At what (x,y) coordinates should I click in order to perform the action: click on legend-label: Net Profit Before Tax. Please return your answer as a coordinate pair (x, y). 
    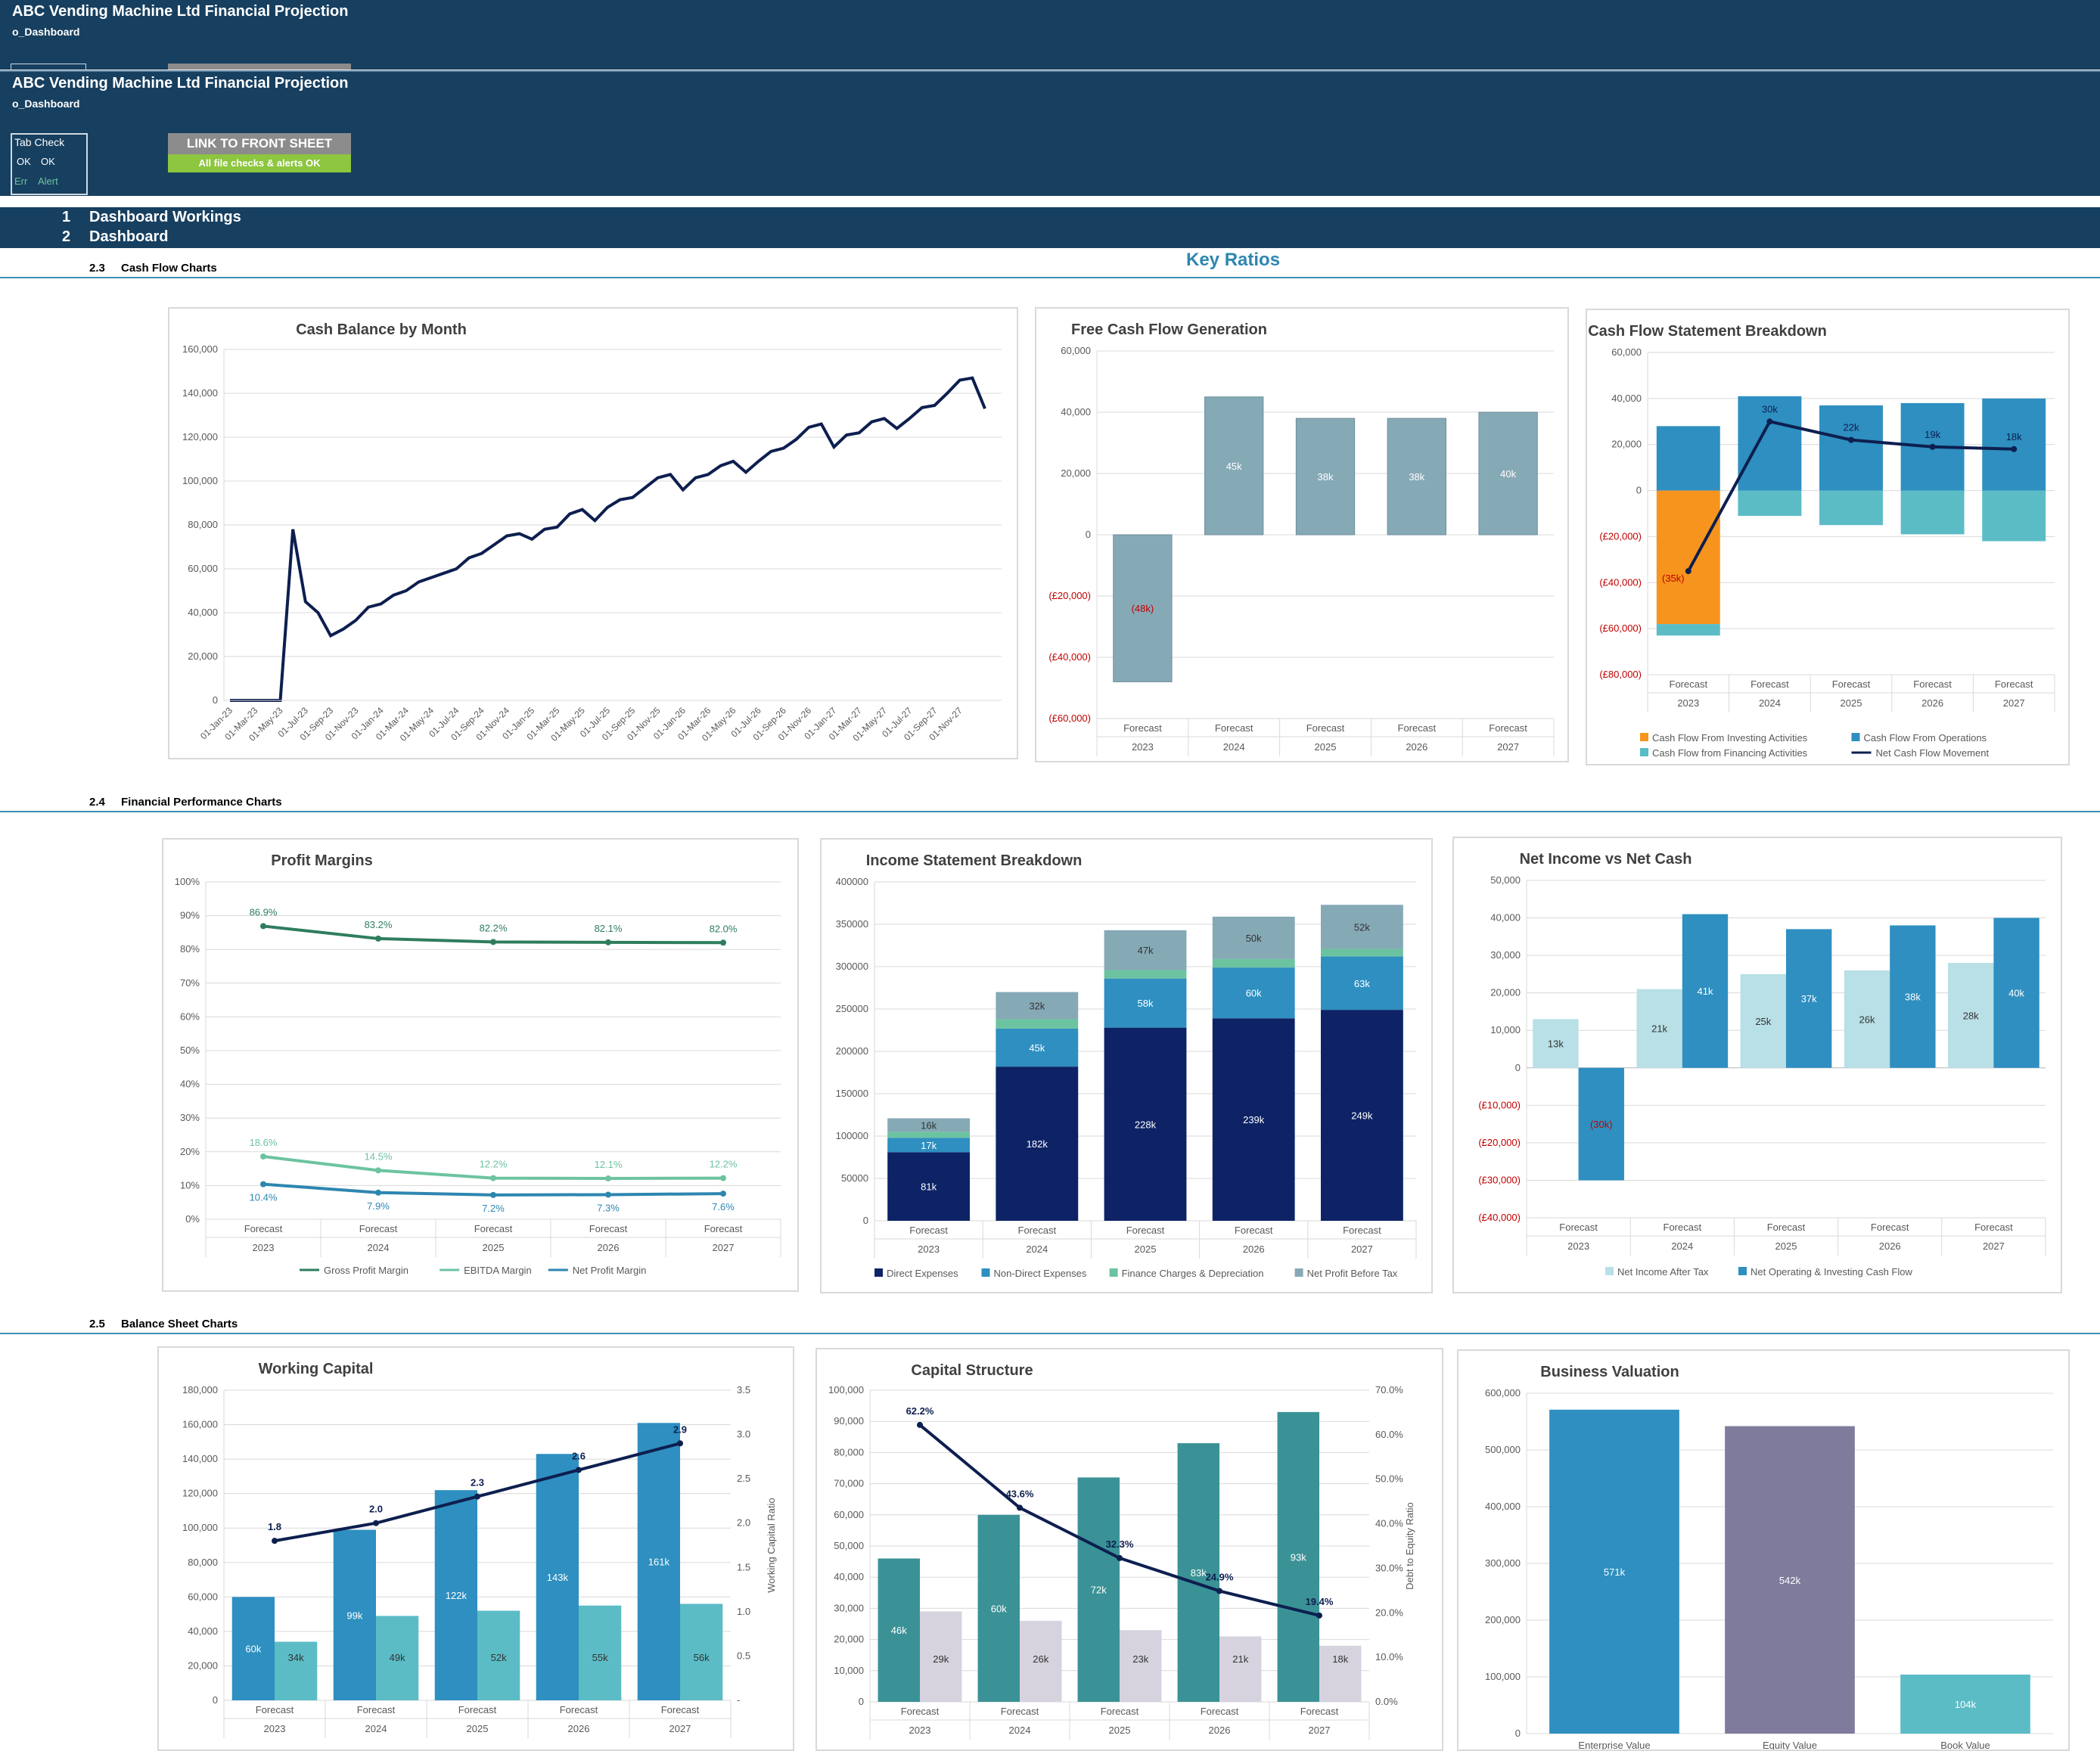
    Looking at the image, I should click on (1352, 1273).